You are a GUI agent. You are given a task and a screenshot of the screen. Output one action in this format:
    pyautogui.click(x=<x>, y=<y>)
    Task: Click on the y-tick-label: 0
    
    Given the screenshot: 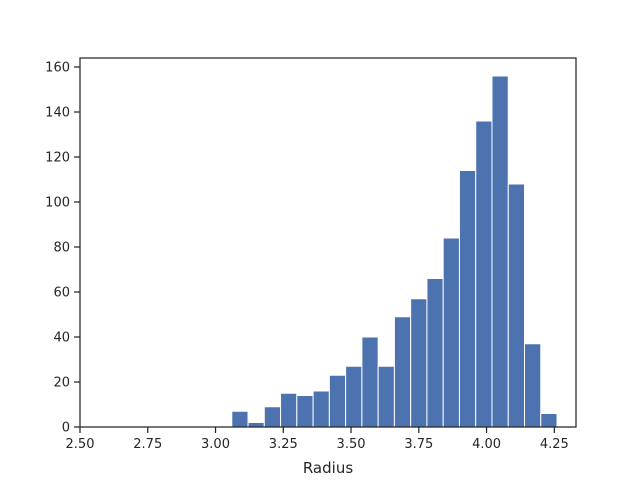 What is the action you would take?
    pyautogui.click(x=66, y=428)
    